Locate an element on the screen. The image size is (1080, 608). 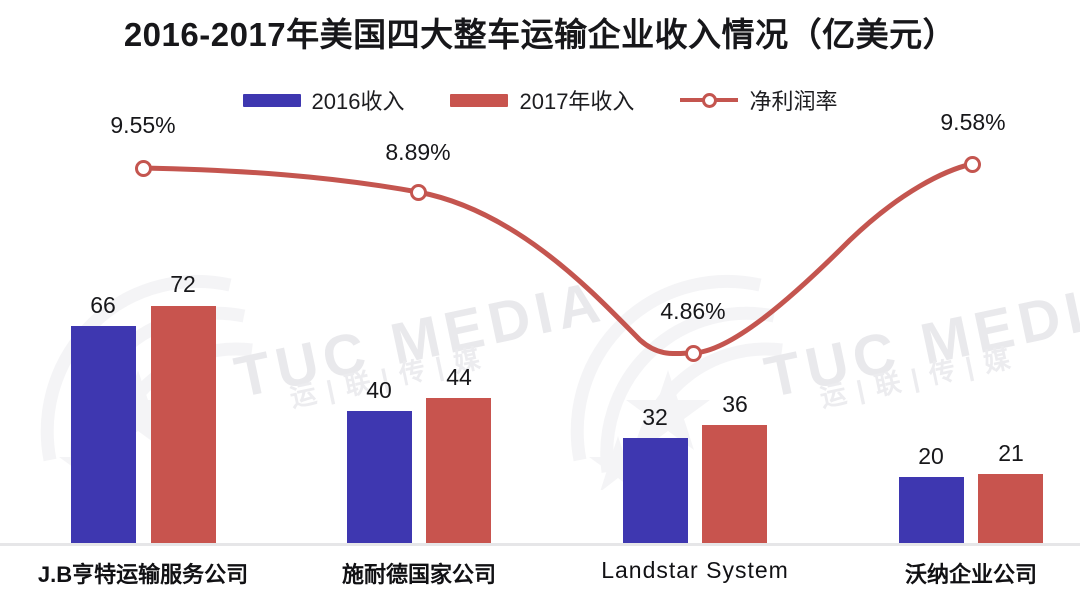
legend-item-2017: 2017年收入 is located at coordinates (542, 100).